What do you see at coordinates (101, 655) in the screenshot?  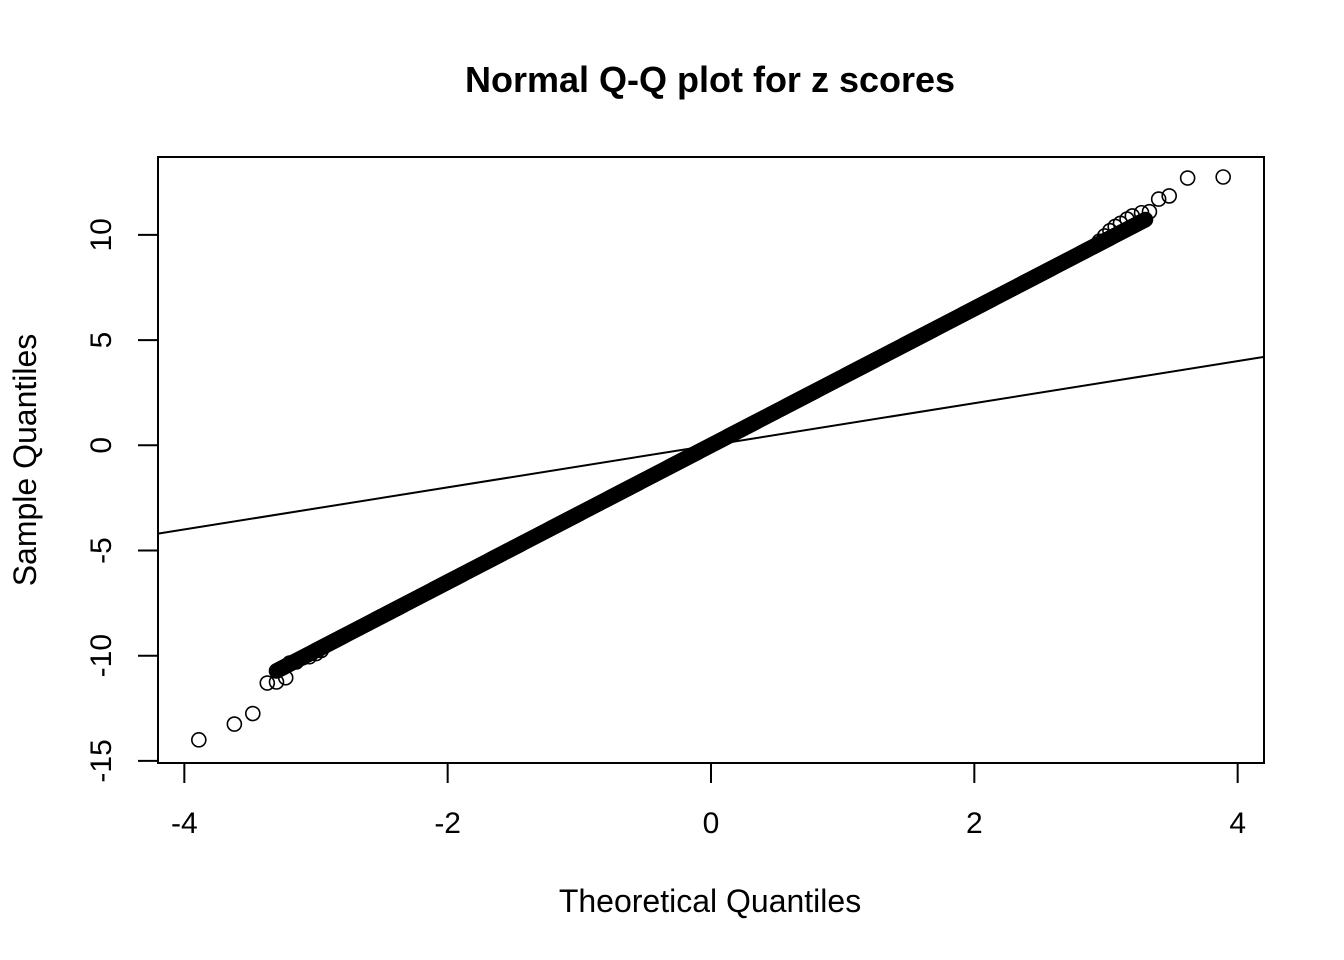 I see `y-tick-label: -10` at bounding box center [101, 655].